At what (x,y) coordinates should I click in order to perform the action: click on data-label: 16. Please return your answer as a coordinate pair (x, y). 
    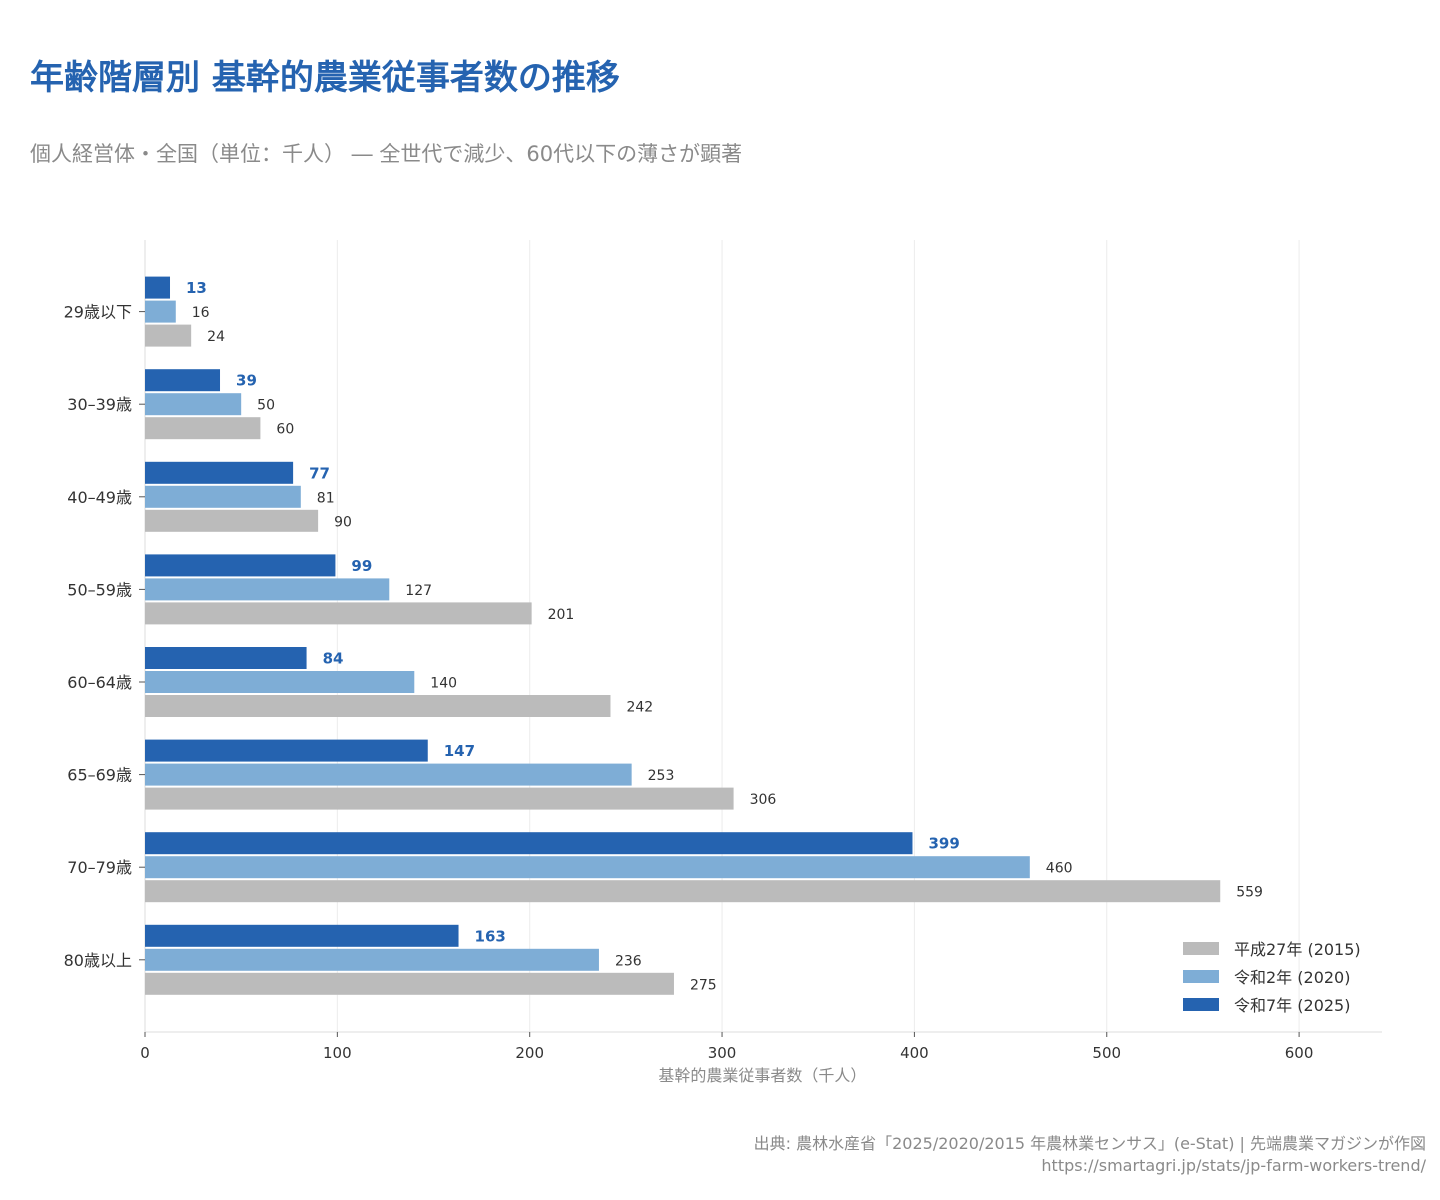
    Looking at the image, I should click on (201, 313).